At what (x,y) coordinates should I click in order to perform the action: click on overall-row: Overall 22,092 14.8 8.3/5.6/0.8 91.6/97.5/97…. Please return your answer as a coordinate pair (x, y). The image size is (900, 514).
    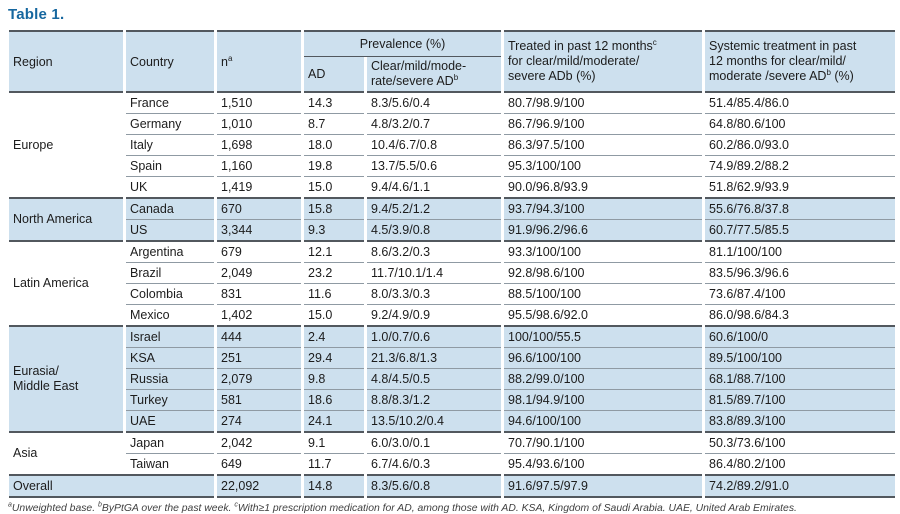
    Looking at the image, I should click on (452, 486).